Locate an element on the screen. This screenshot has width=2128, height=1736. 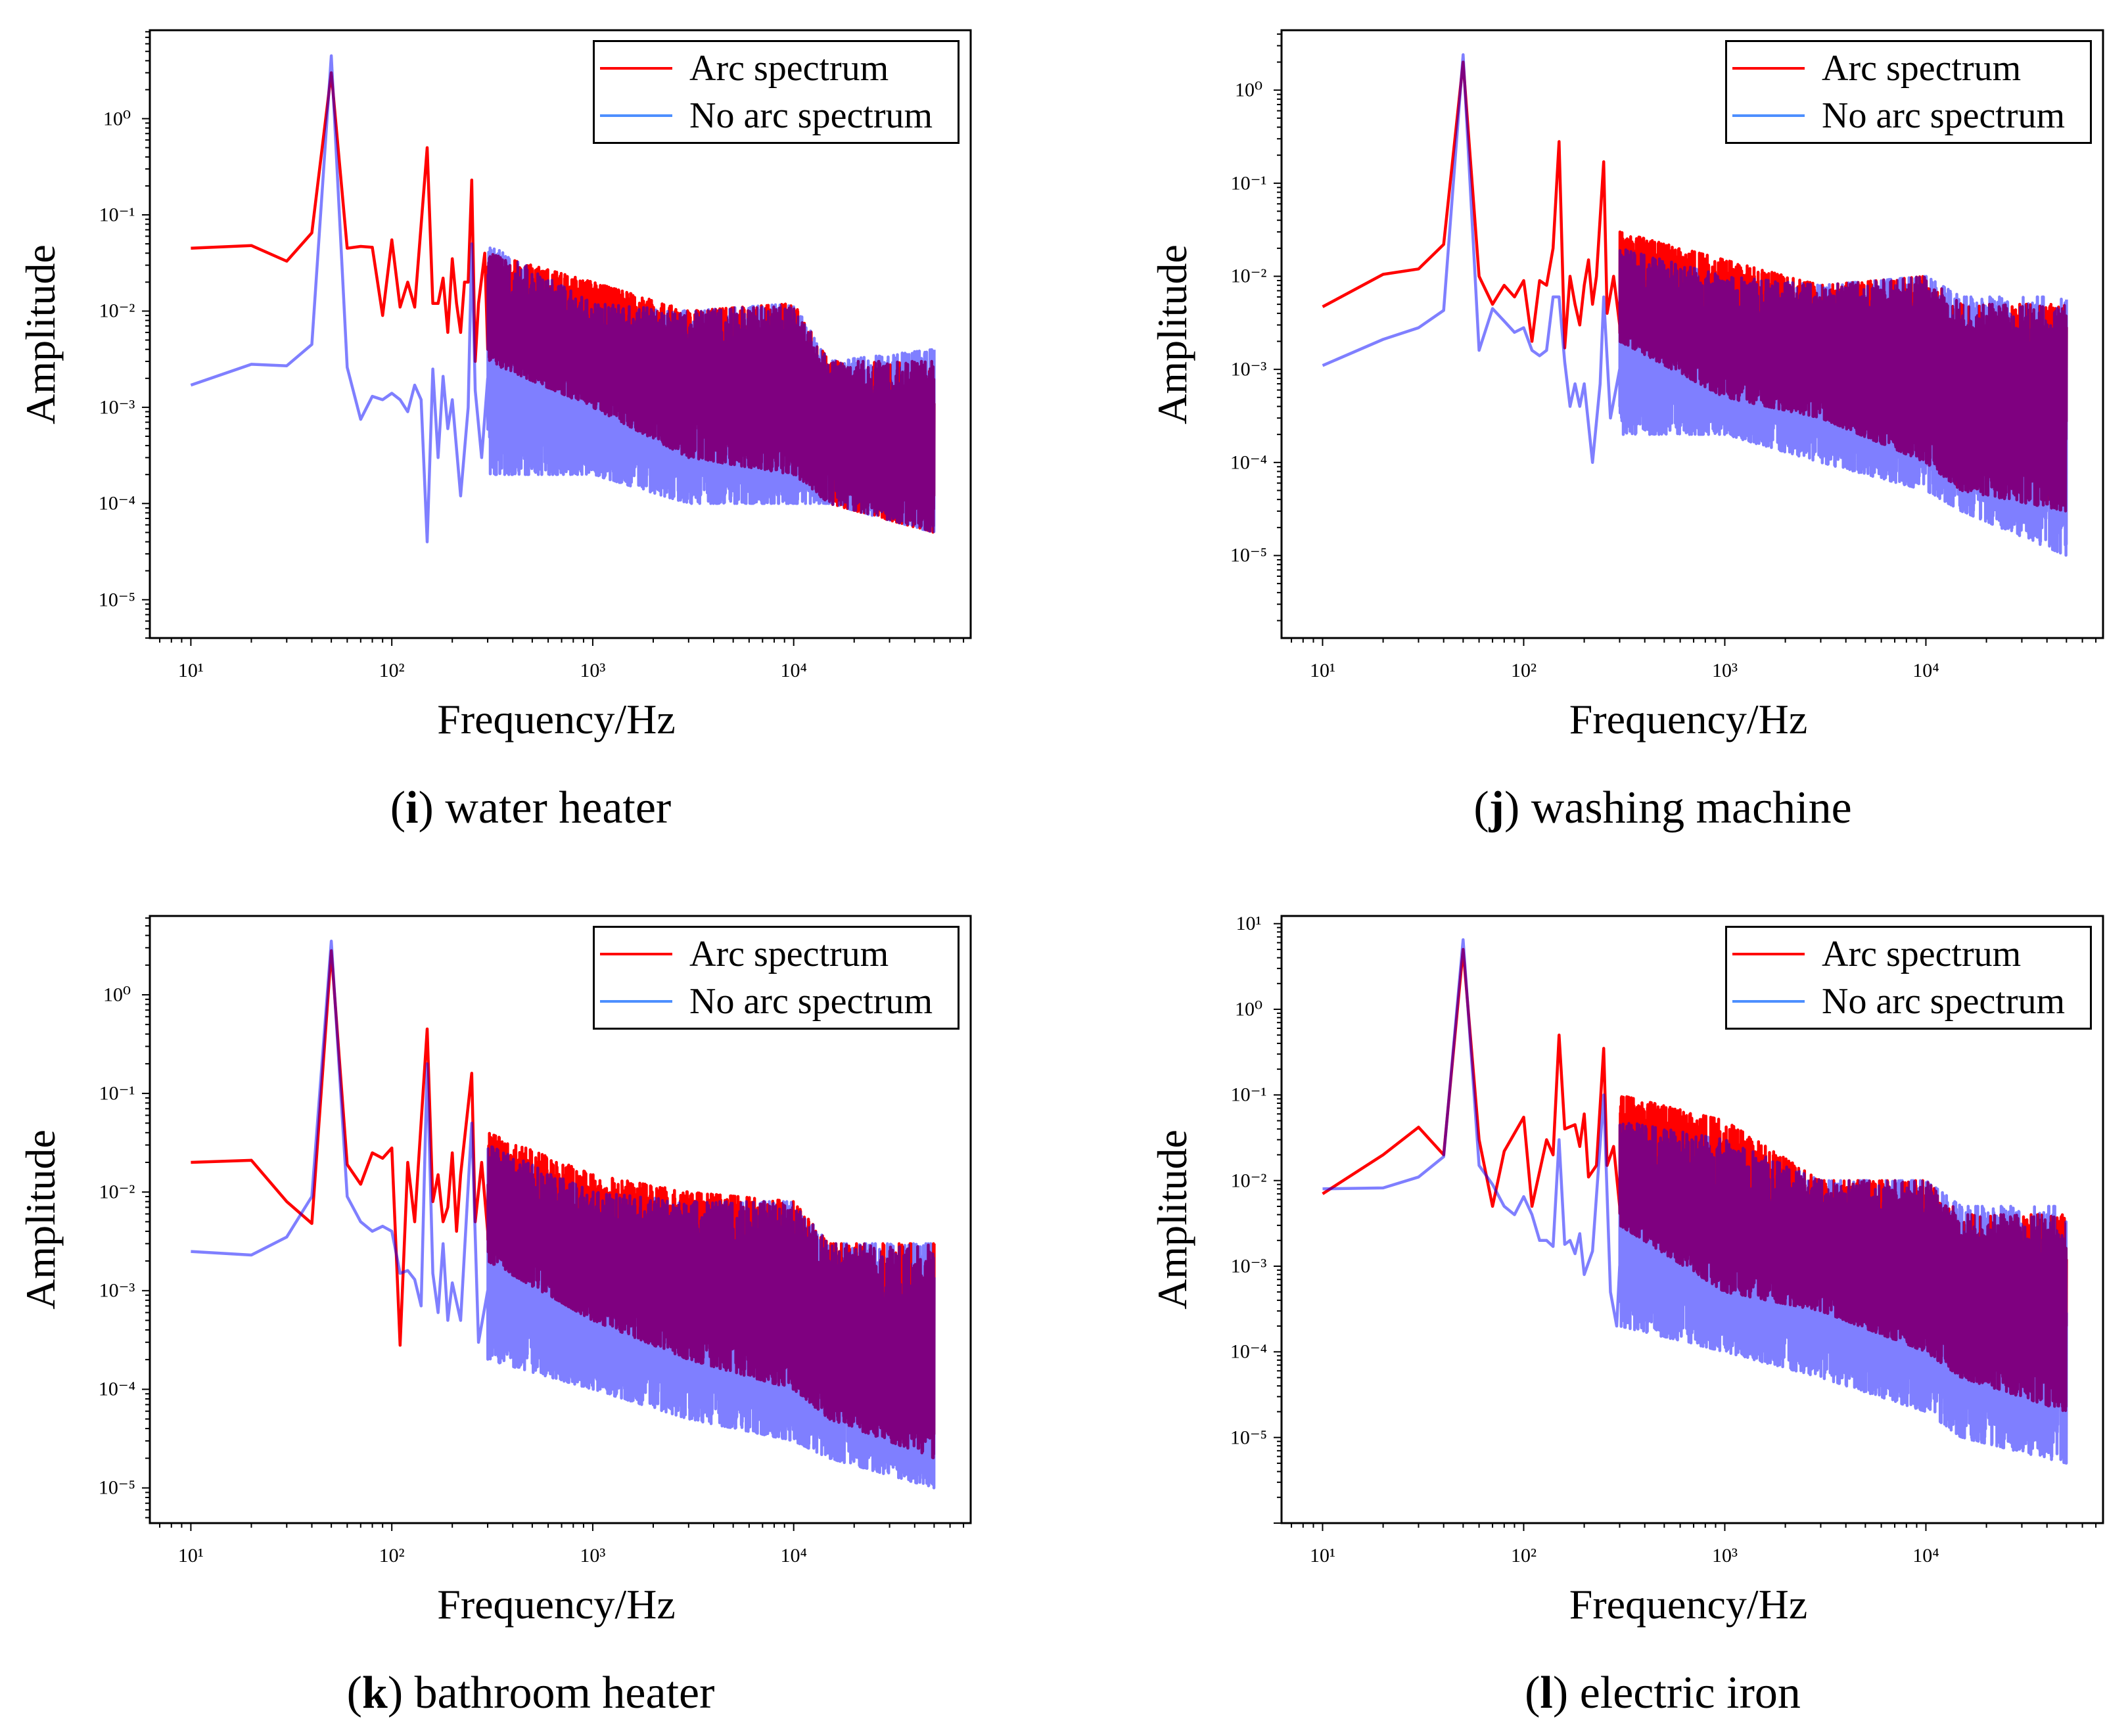
caption-title: washing machine is located at coordinates (1691, 808).